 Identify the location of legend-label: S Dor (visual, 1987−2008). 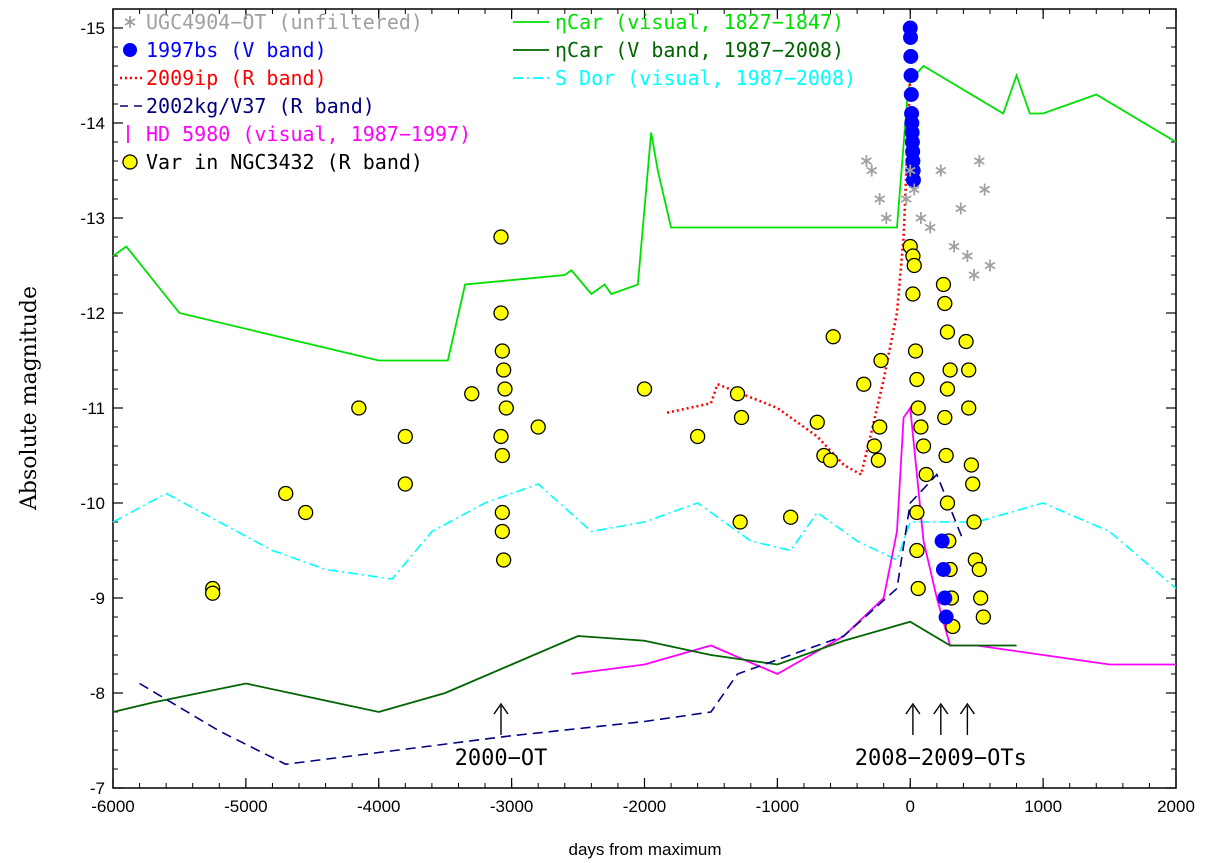
(705, 78).